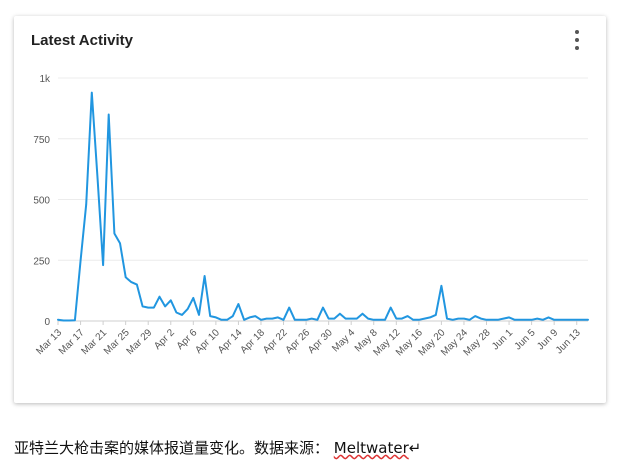 This screenshot has width=621, height=463. Describe the element at coordinates (415, 448) in the screenshot. I see `return-mark-icon: ↵` at that location.